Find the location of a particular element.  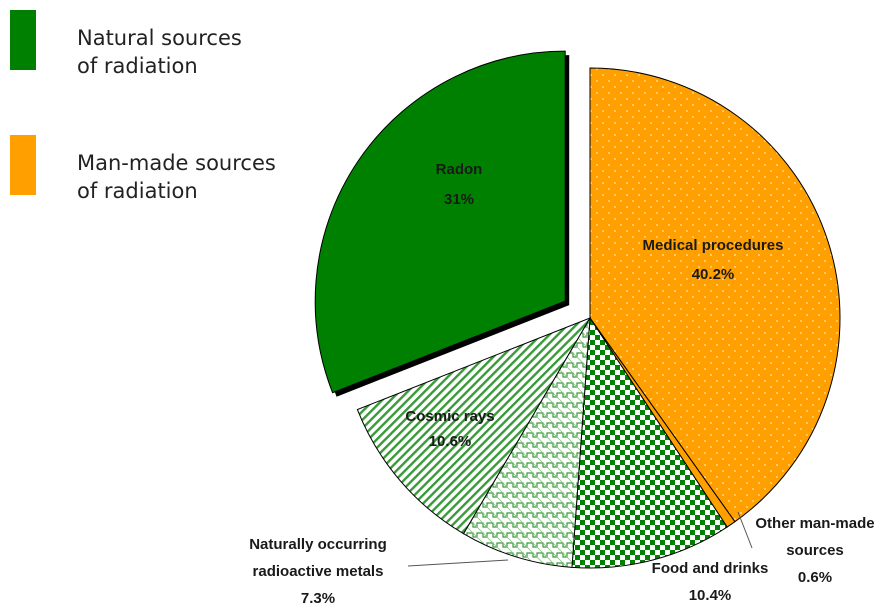

slice-value-metals: 7.3% is located at coordinates (318, 598).